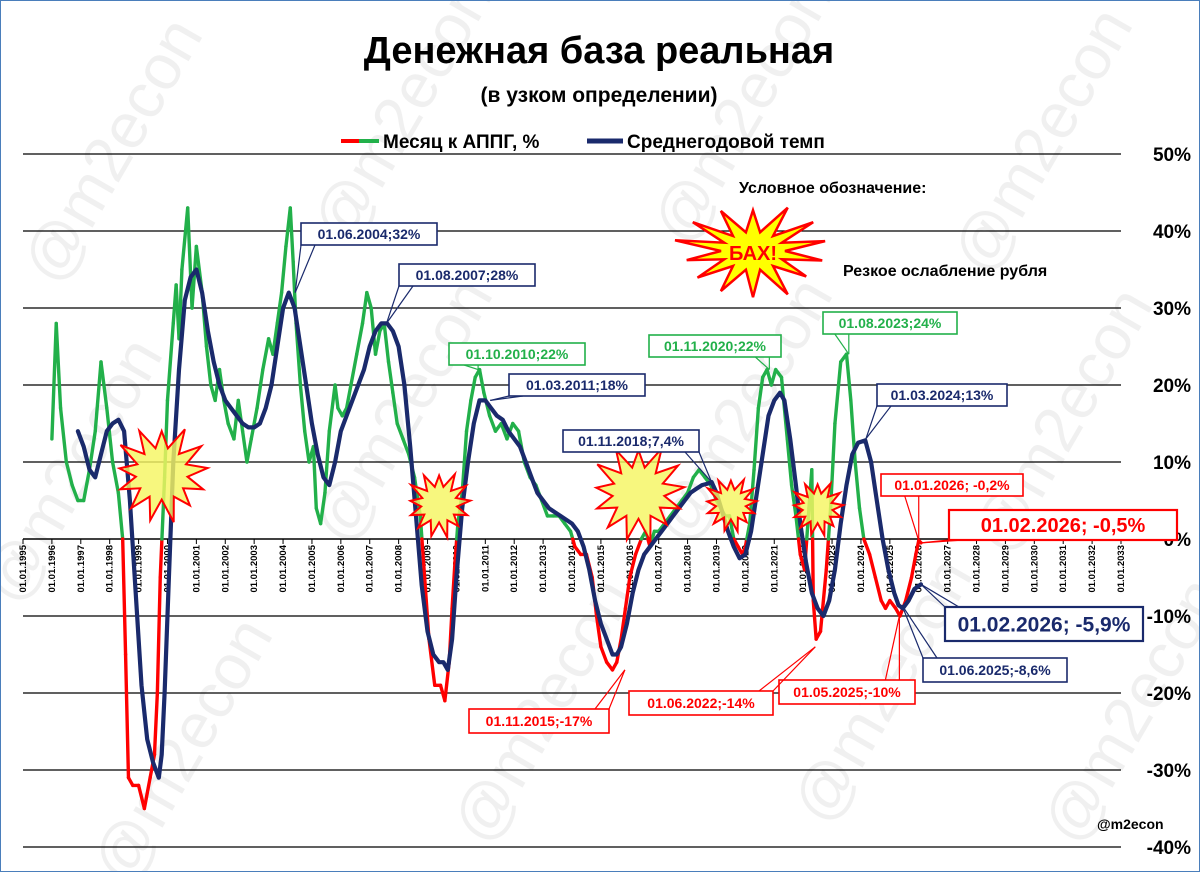 Image resolution: width=1200 pixels, height=872 pixels. I want to click on annotation-label: 01.03.2024;13%, so click(942, 395).